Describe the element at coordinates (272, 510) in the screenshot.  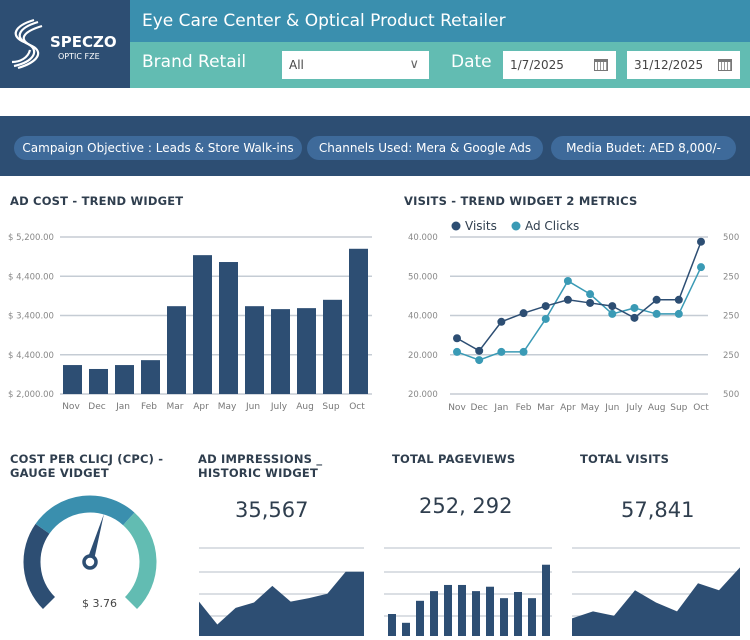
I see `impressions-value: 35,567` at that location.